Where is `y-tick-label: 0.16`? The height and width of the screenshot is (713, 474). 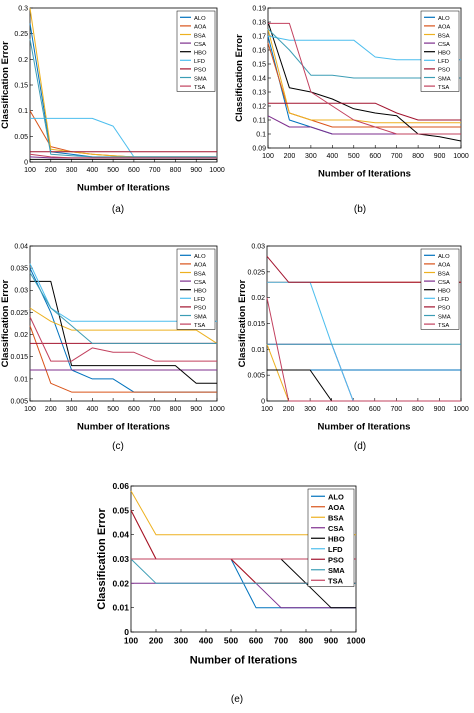
y-tick-label: 0.16 is located at coordinates (259, 50).